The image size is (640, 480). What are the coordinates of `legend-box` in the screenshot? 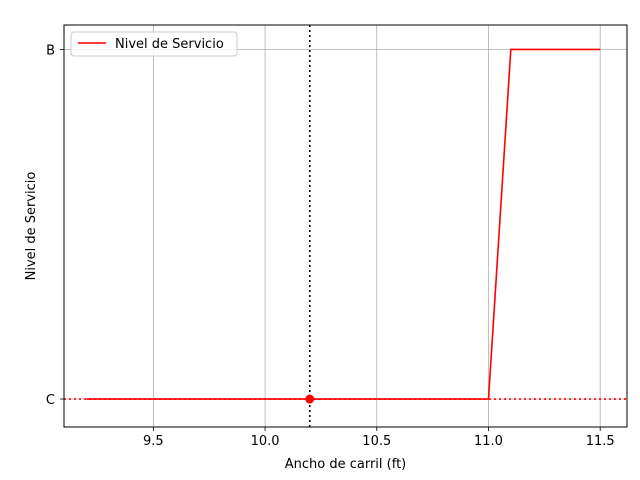 It's located at (154, 44).